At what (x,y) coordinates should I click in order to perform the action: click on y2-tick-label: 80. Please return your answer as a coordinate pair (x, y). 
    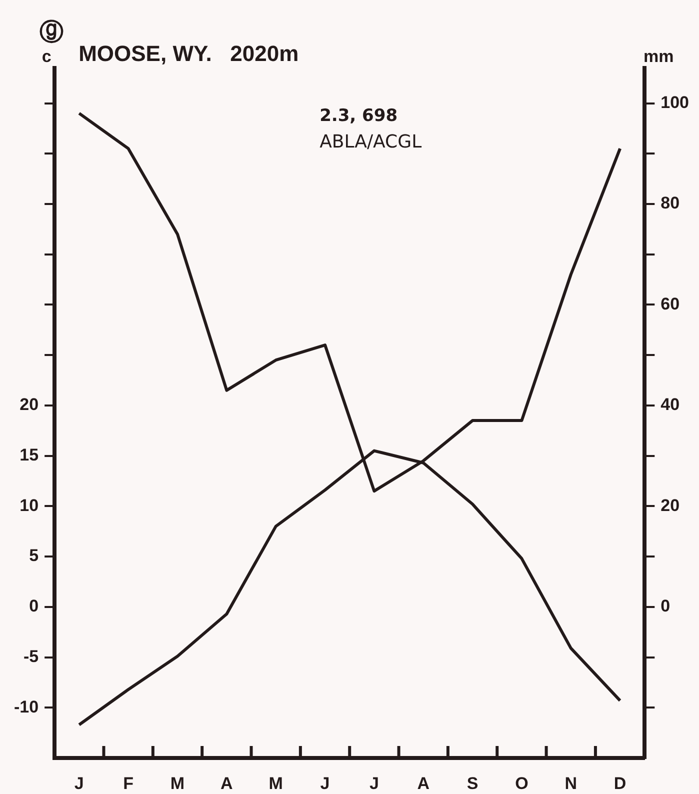
    Looking at the image, I should click on (670, 203).